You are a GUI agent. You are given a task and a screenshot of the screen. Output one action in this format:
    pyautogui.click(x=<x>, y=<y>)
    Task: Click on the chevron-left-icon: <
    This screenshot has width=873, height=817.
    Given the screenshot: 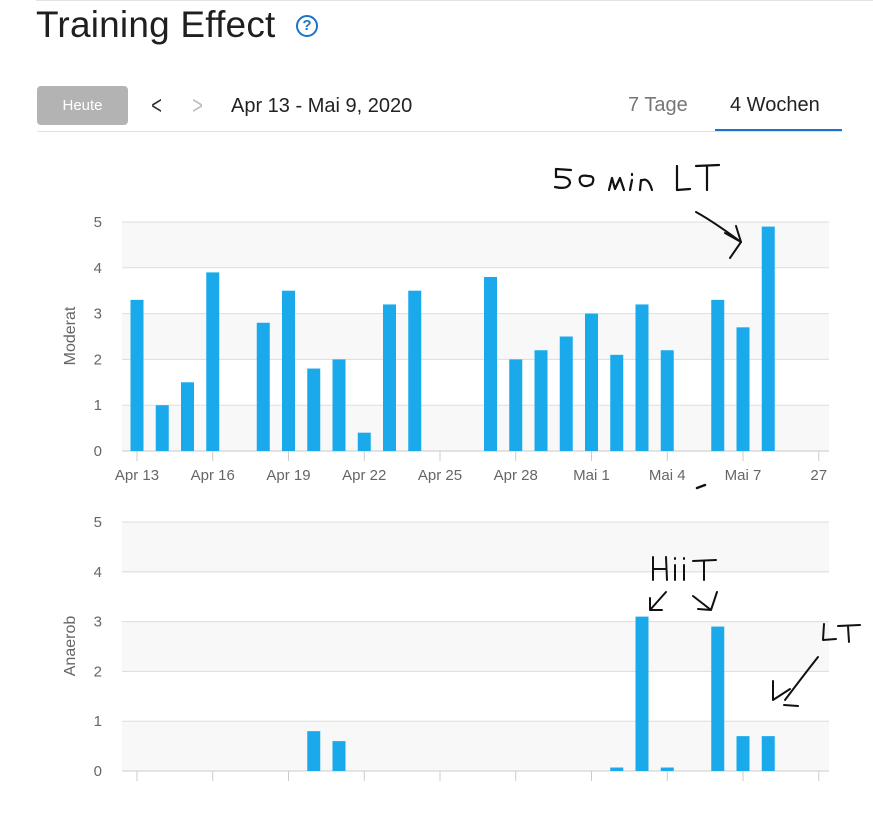 What is the action you would take?
    pyautogui.click(x=156, y=105)
    